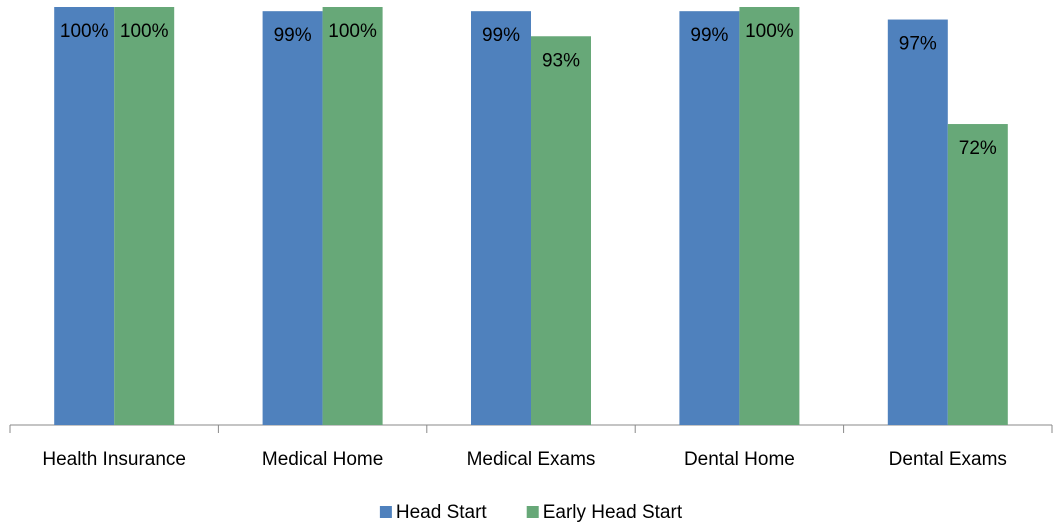 This screenshot has height=532, width=1061. Describe the element at coordinates (114, 459) in the screenshot. I see `x-tick-label: Health Insurance` at that location.